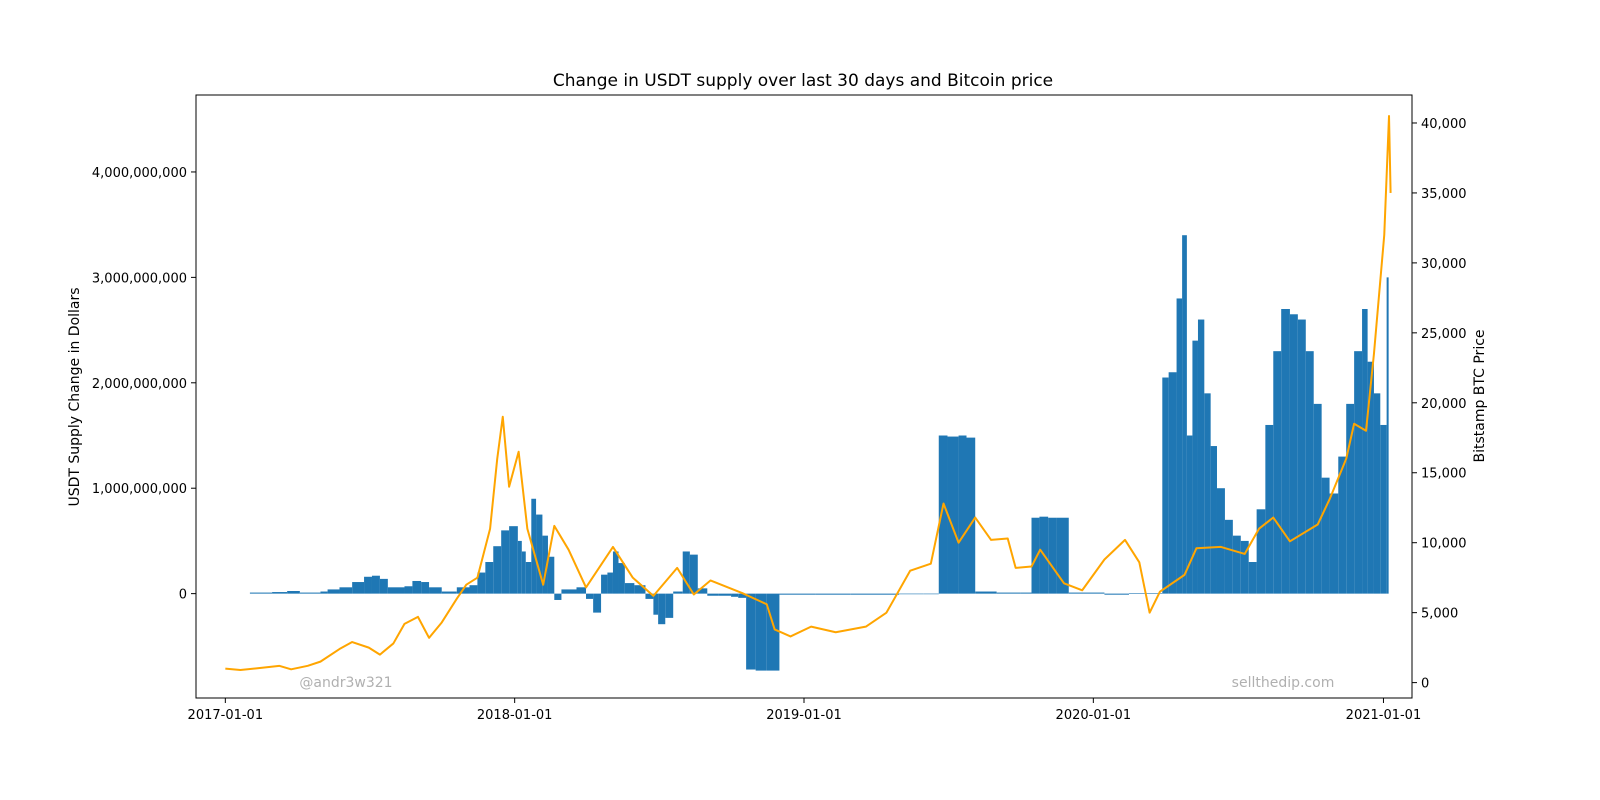 This screenshot has width=1600, height=800. I want to click on y2-tick-label: 40,000, so click(1444, 124).